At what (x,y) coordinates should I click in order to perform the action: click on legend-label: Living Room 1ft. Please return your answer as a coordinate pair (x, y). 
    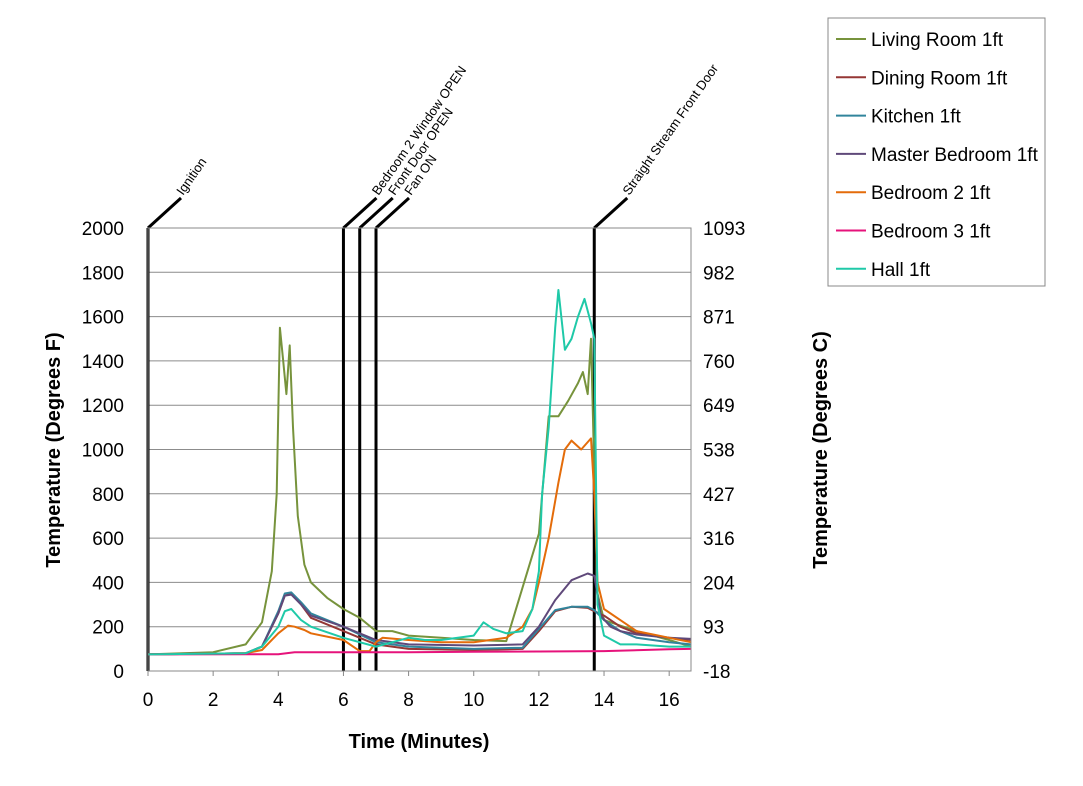
    Looking at the image, I should click on (937, 40).